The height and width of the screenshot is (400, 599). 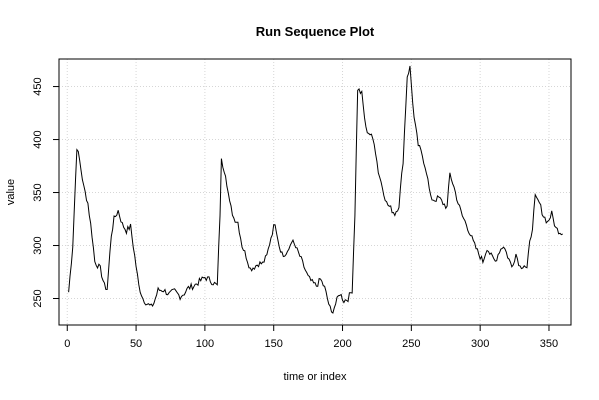 I want to click on y-tick-label: 350, so click(x=38, y=192).